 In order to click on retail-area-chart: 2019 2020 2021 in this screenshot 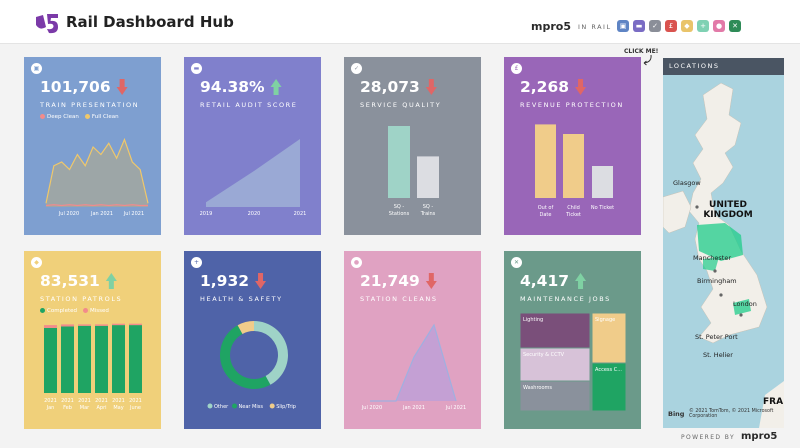, I will do `click(253, 148)`.